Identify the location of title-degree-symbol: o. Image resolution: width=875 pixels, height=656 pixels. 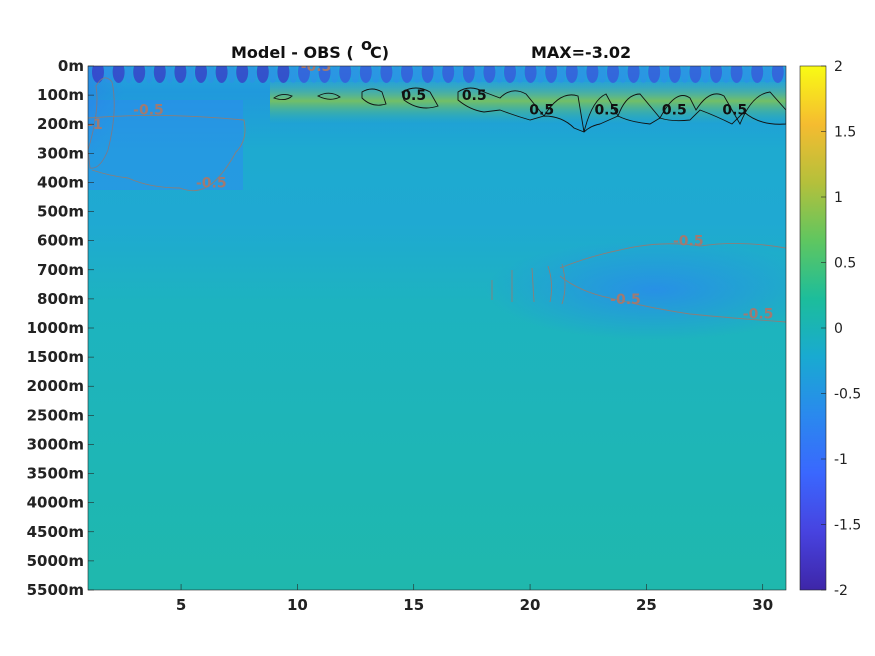
(366, 44).